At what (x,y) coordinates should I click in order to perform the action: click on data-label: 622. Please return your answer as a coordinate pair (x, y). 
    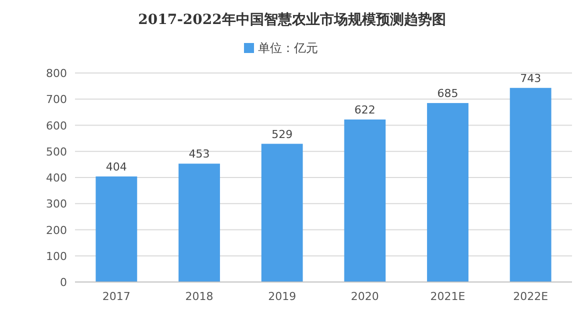
    Looking at the image, I should click on (365, 110).